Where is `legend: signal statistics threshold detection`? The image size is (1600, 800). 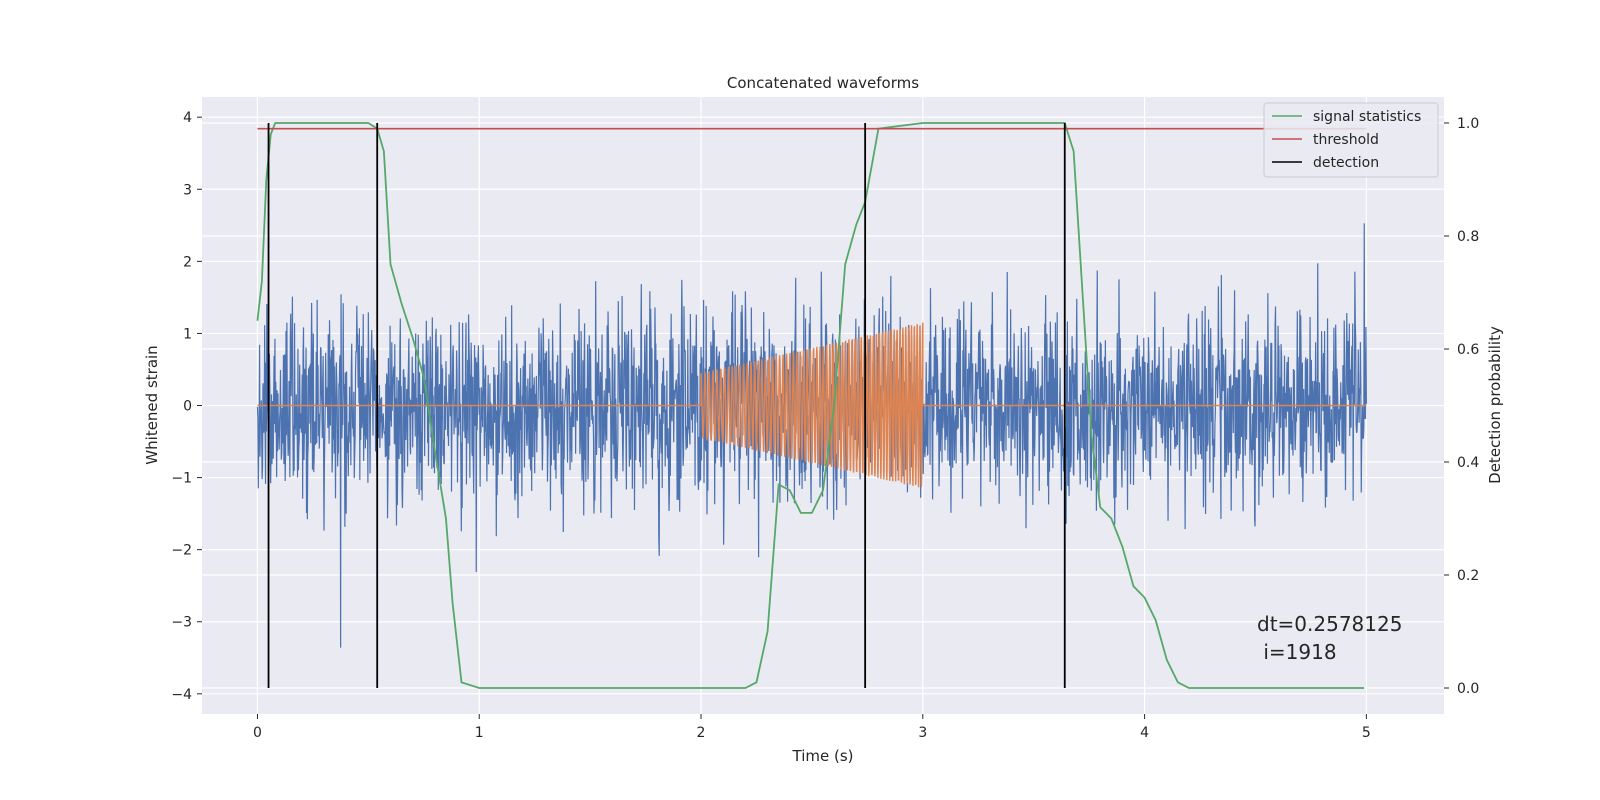 legend: signal statistics threshold detection is located at coordinates (1351, 140).